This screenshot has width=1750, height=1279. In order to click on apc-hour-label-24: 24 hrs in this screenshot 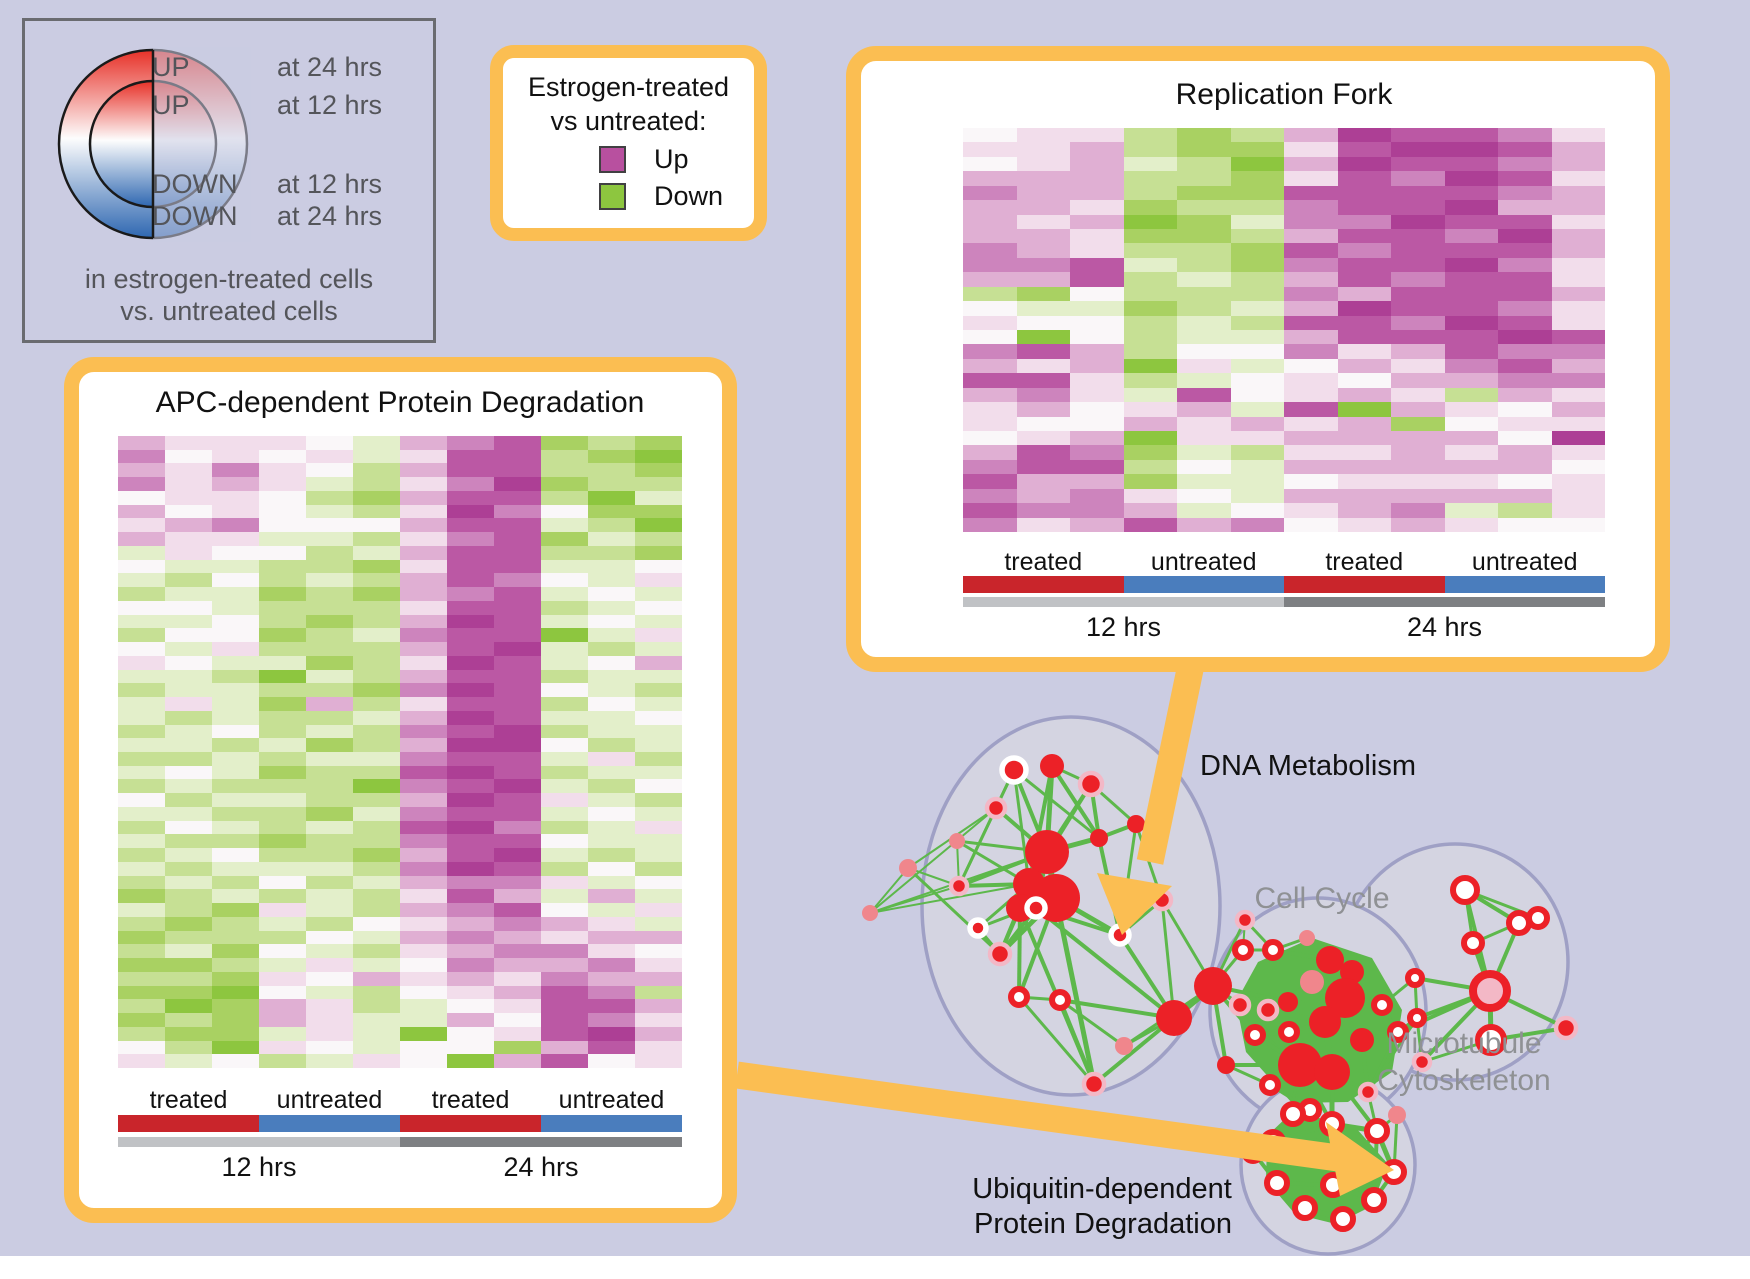, I will do `click(541, 1167)`.